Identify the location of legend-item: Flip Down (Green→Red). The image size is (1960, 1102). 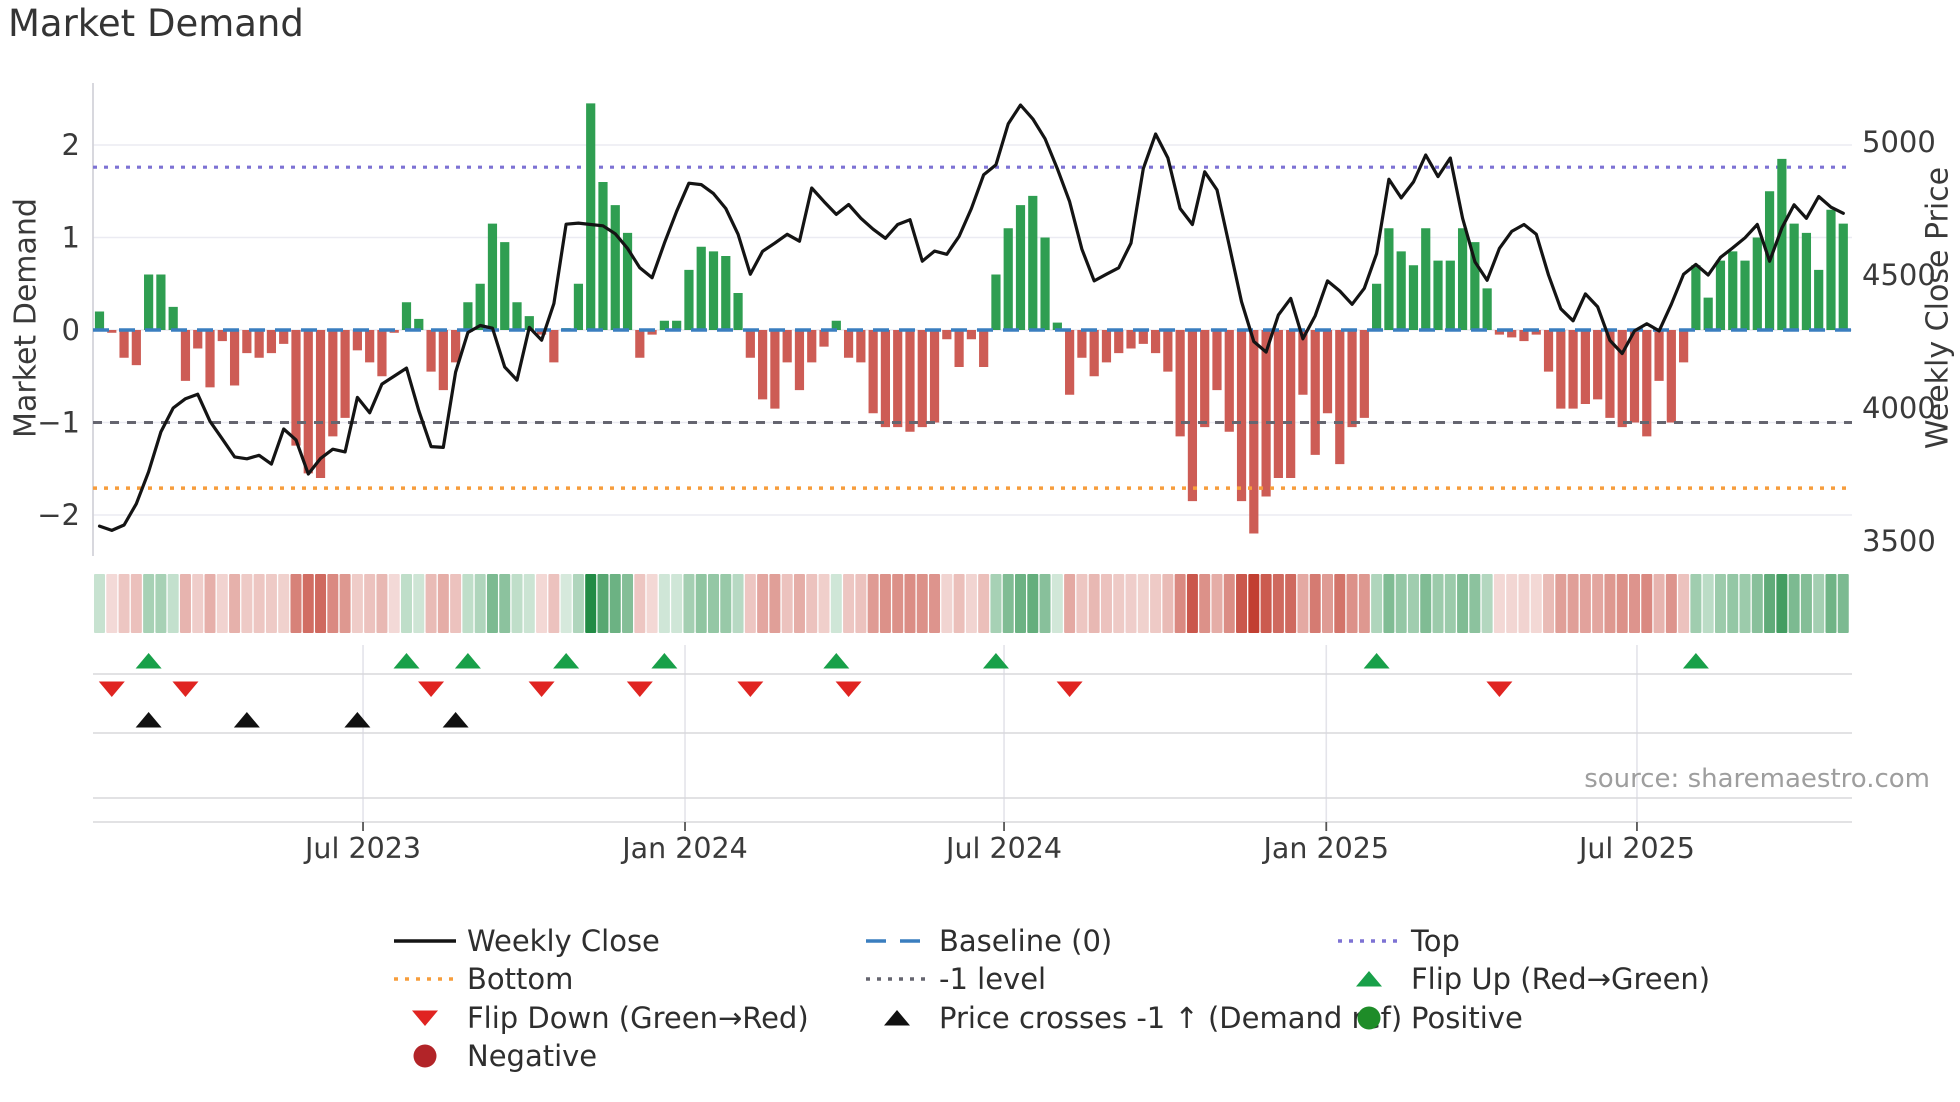
(610, 1018).